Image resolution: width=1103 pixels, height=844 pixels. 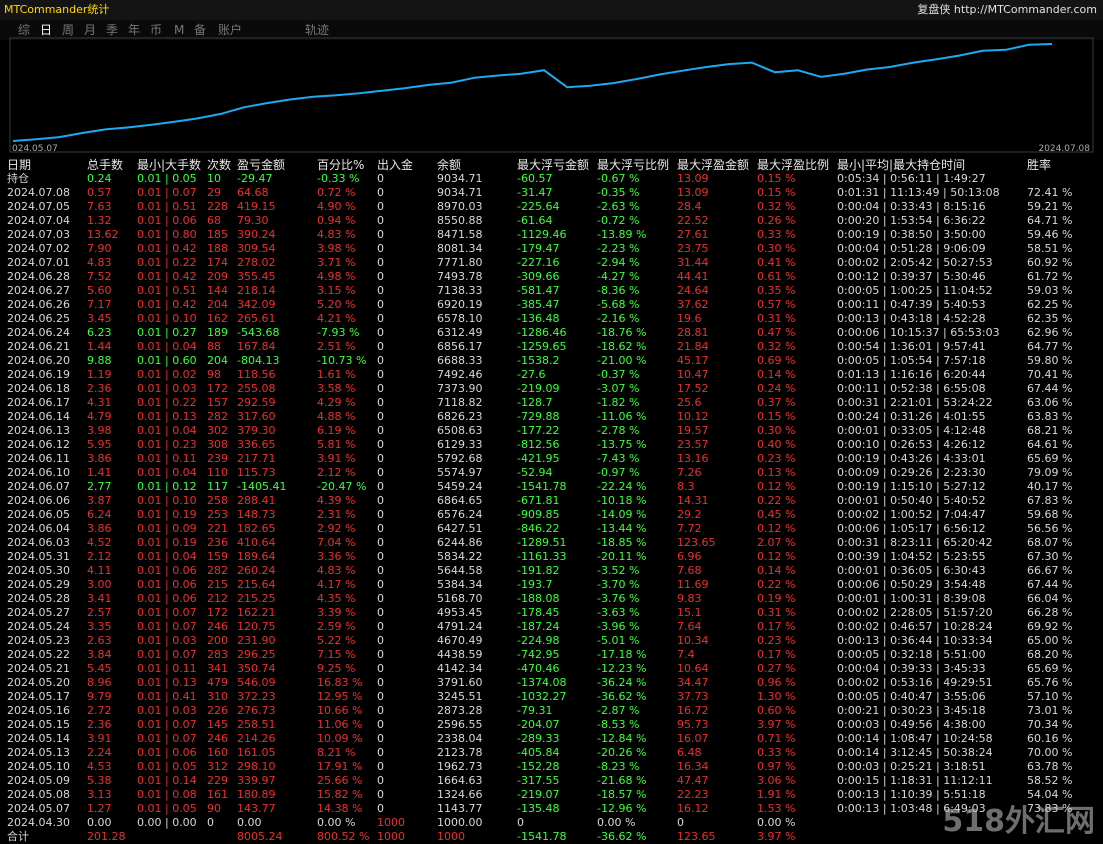 I want to click on cell: 0.37 %, so click(x=776, y=402).